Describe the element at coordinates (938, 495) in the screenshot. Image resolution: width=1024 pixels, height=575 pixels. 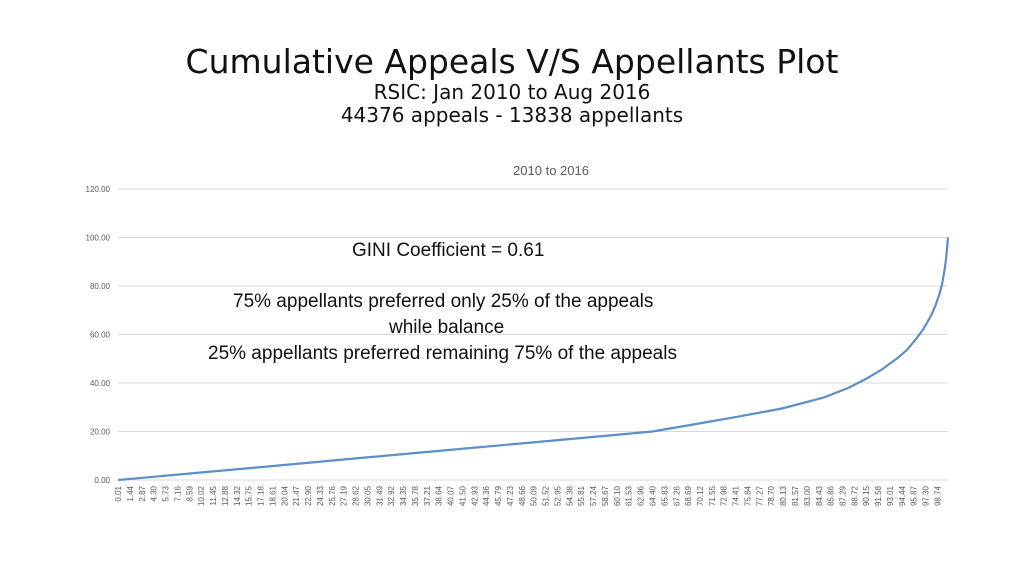
I see `x-tick-label: 98.74` at that location.